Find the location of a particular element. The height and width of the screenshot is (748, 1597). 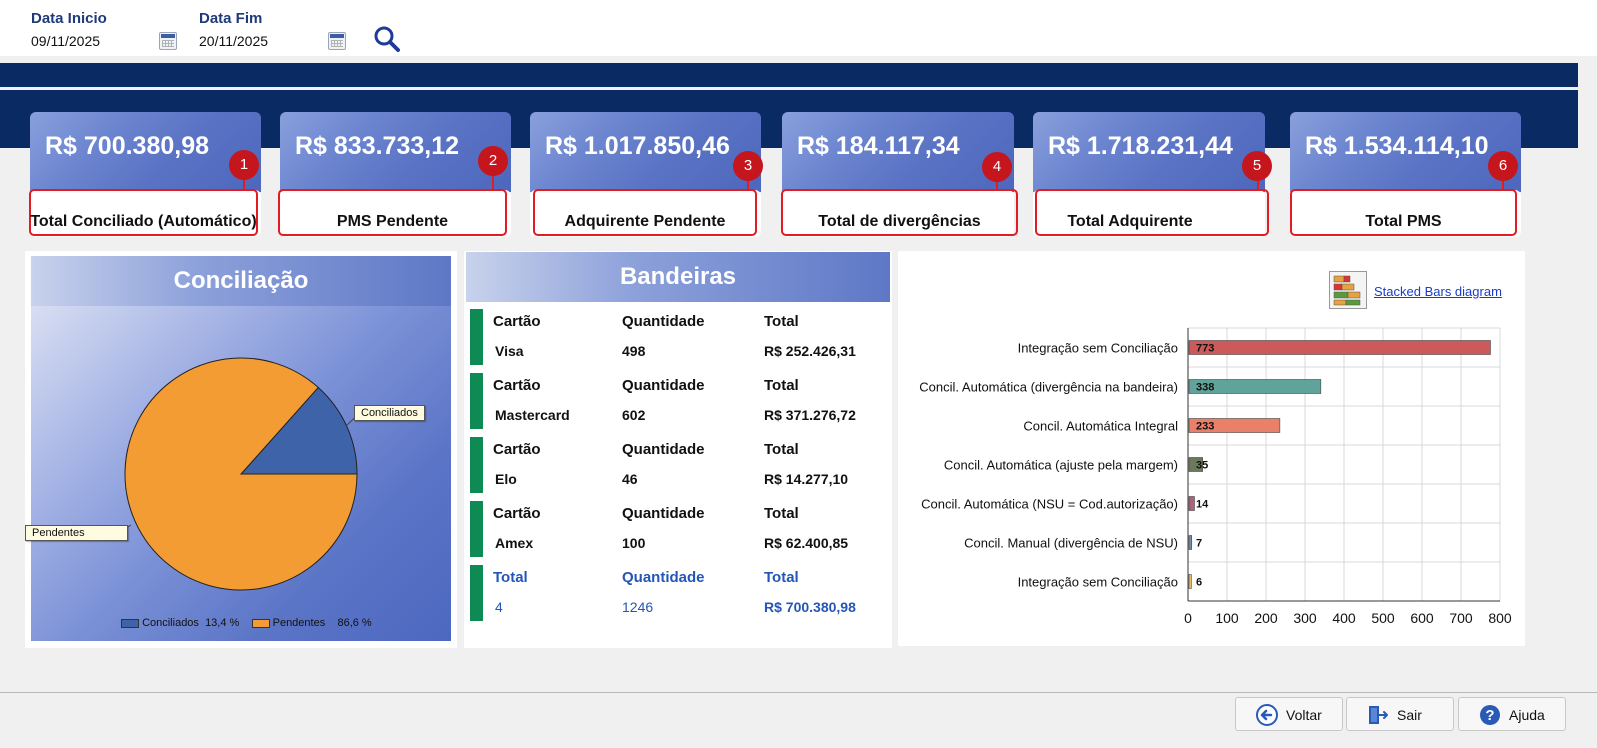

card-total: R$ 371.276,72 is located at coordinates (810, 415).